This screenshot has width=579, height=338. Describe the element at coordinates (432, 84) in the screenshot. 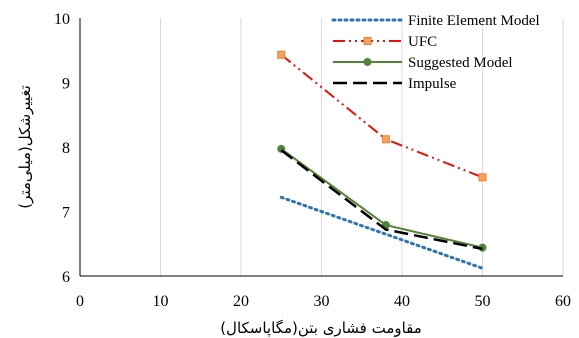

I see `legend-label-impulse: Impulse` at that location.